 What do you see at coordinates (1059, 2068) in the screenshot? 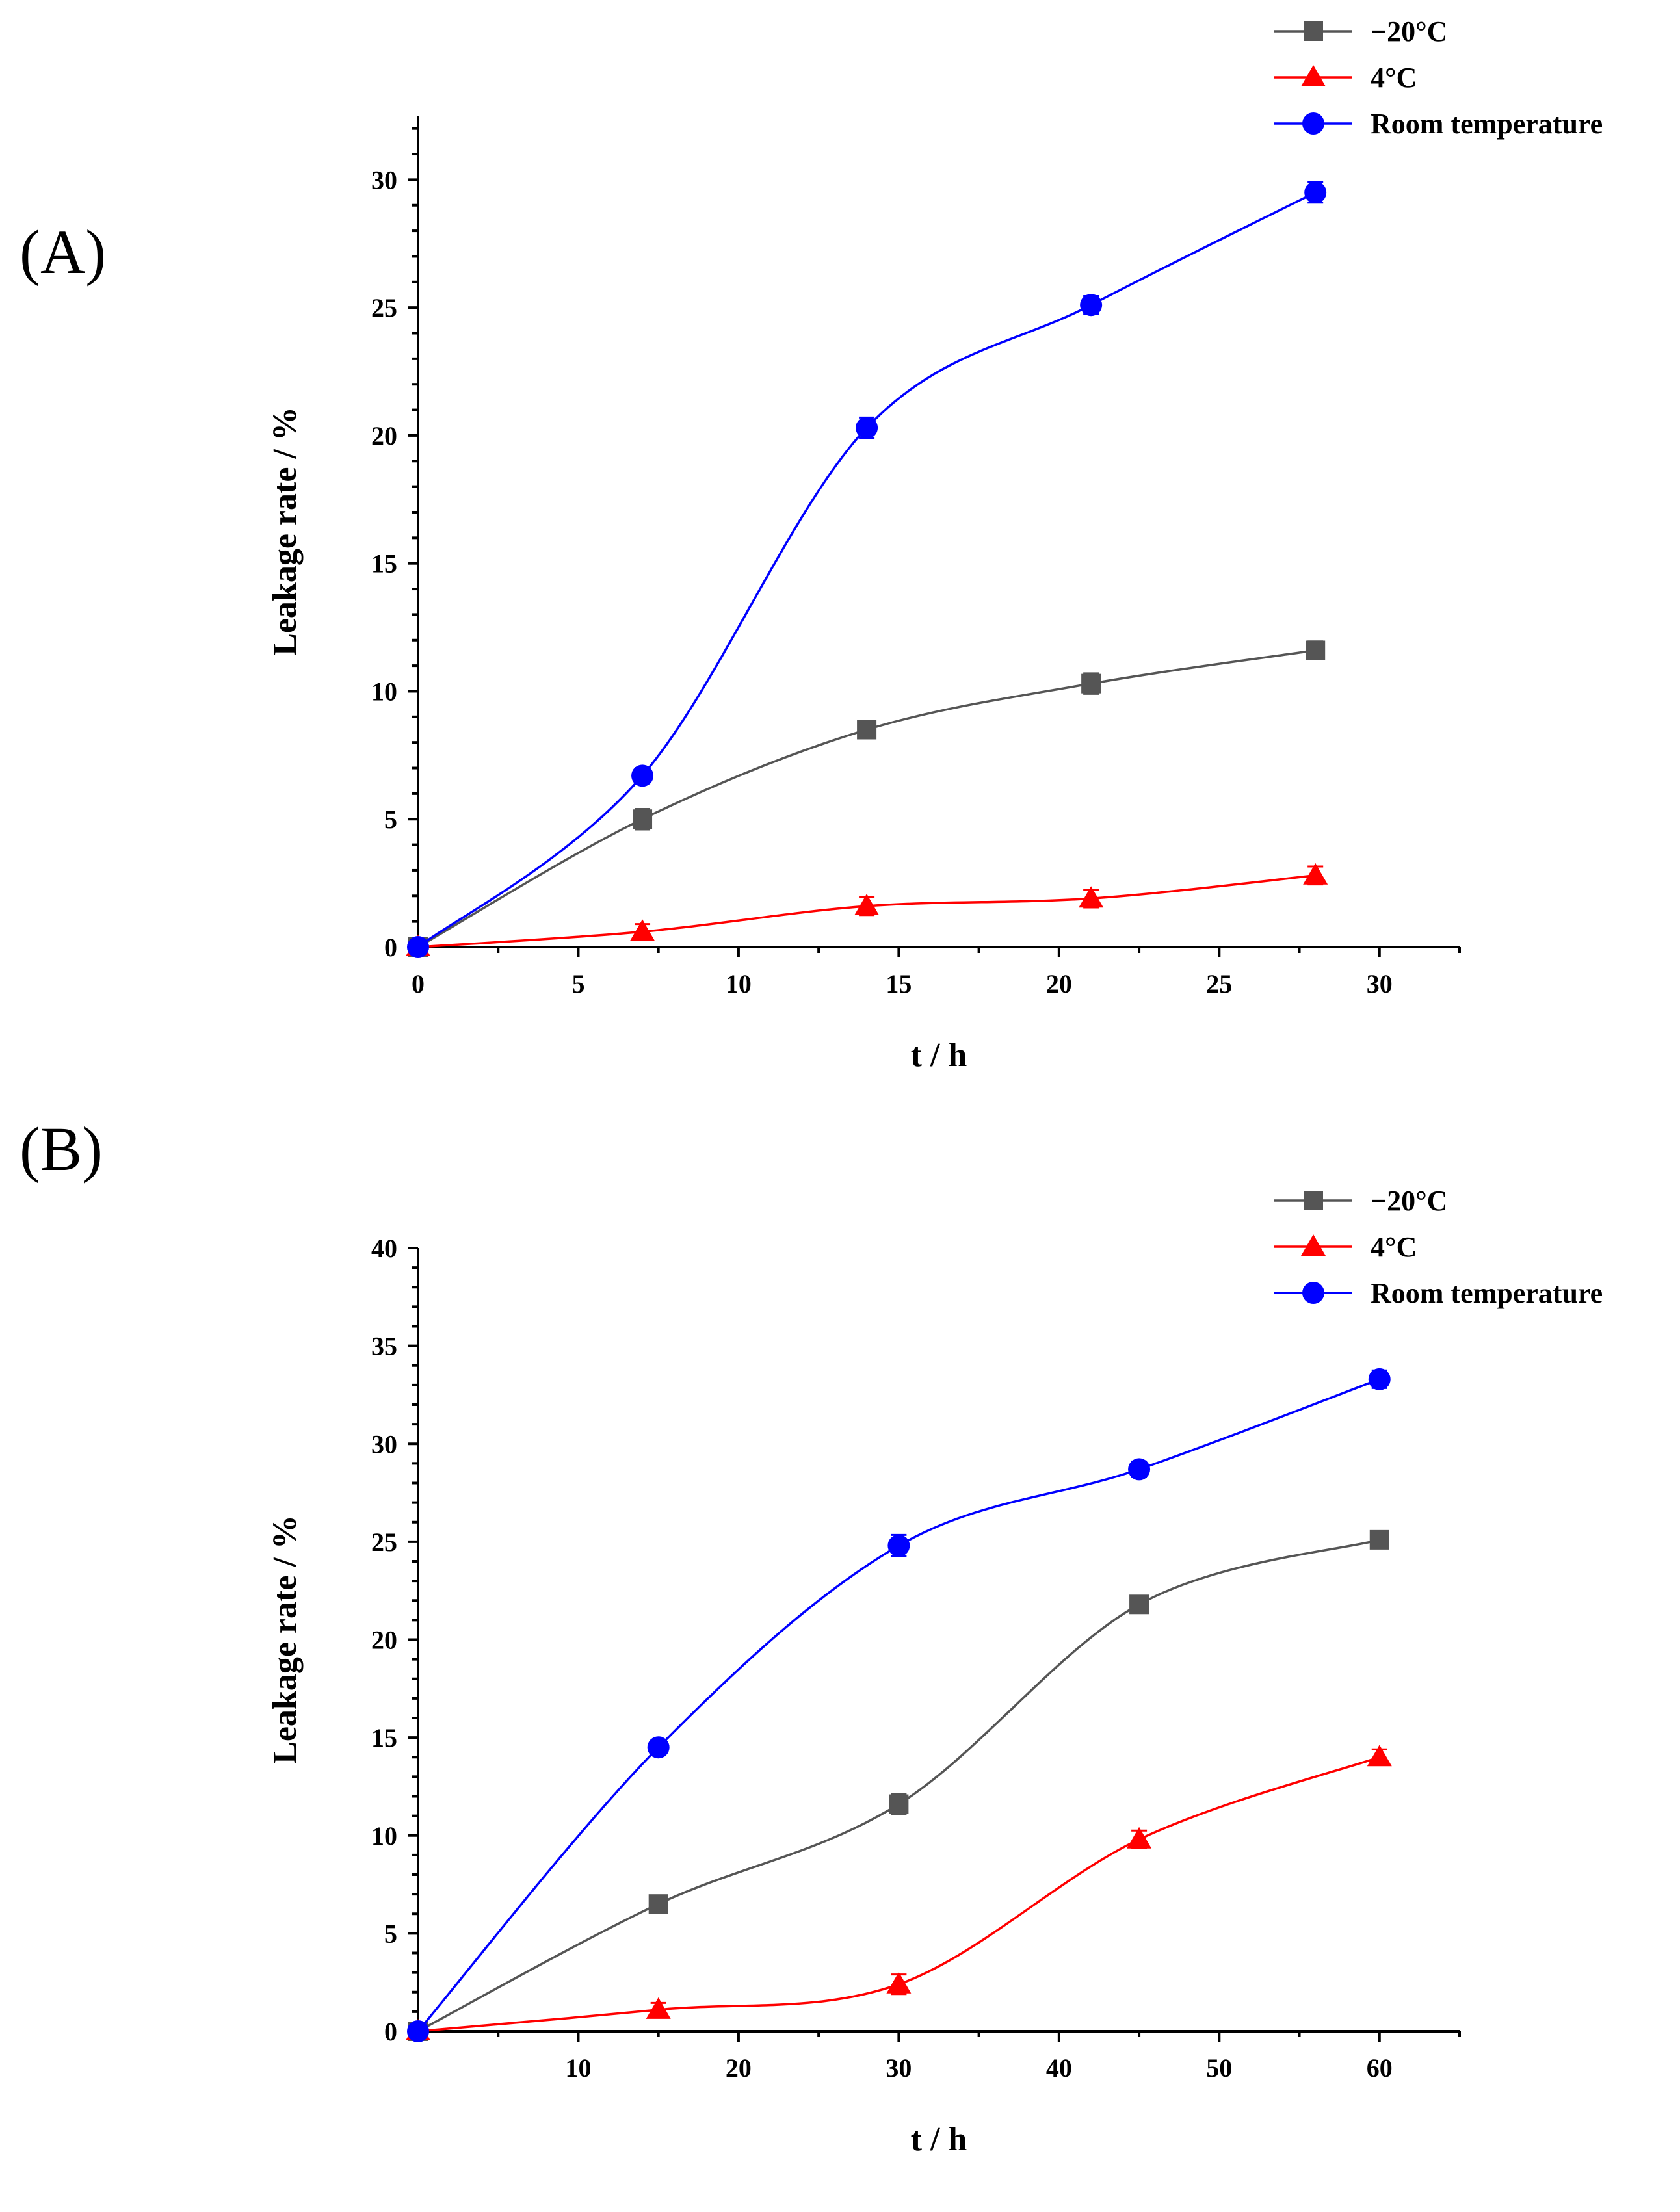
I see `x-tick-label: 40` at bounding box center [1059, 2068].